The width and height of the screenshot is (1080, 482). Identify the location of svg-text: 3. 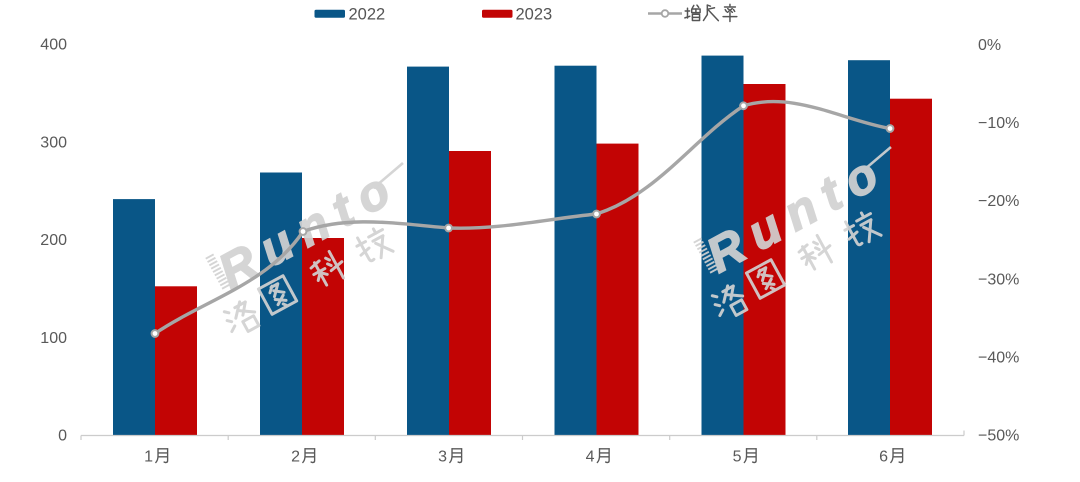
(442, 457).